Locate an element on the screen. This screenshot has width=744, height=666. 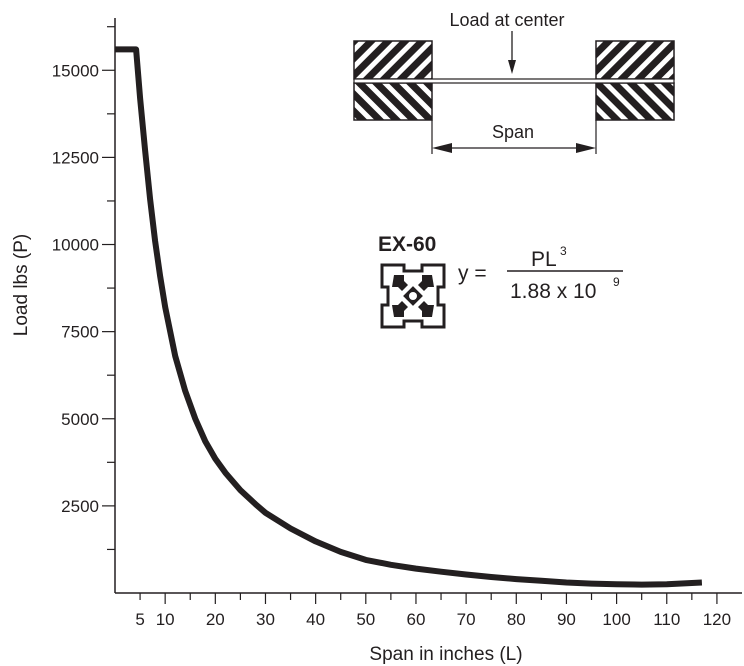
left-support-bottom is located at coordinates (393, 101).